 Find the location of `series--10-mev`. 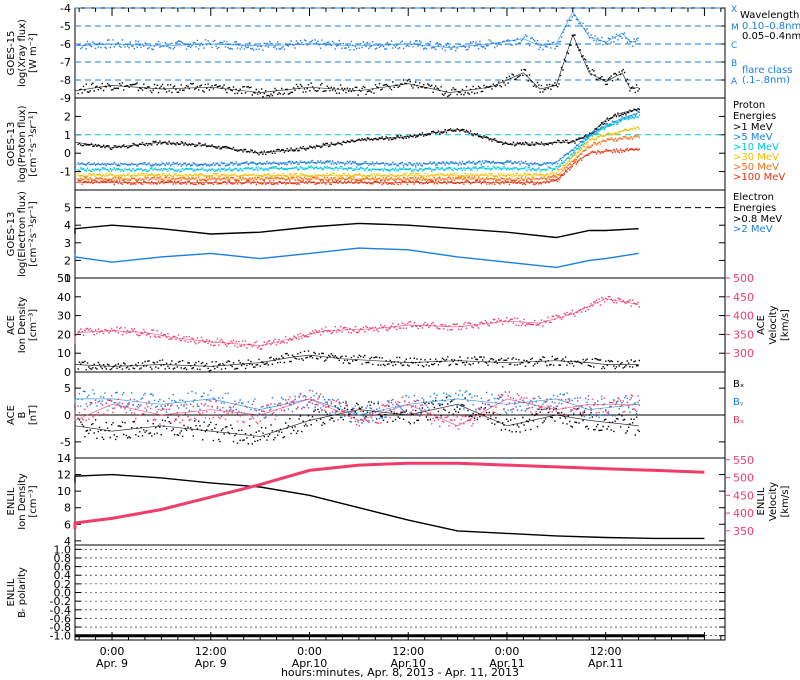

series--10-mev is located at coordinates (357, 143).